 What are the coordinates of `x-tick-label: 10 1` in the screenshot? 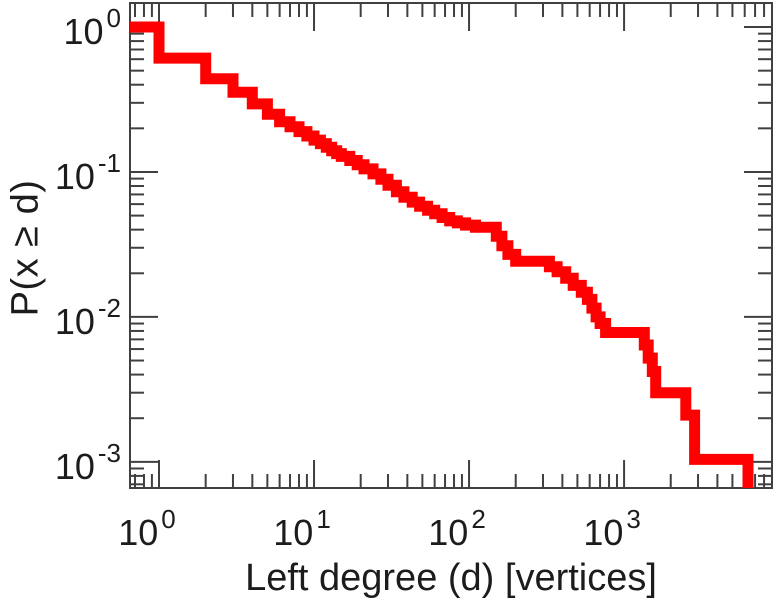 It's located at (302, 528).